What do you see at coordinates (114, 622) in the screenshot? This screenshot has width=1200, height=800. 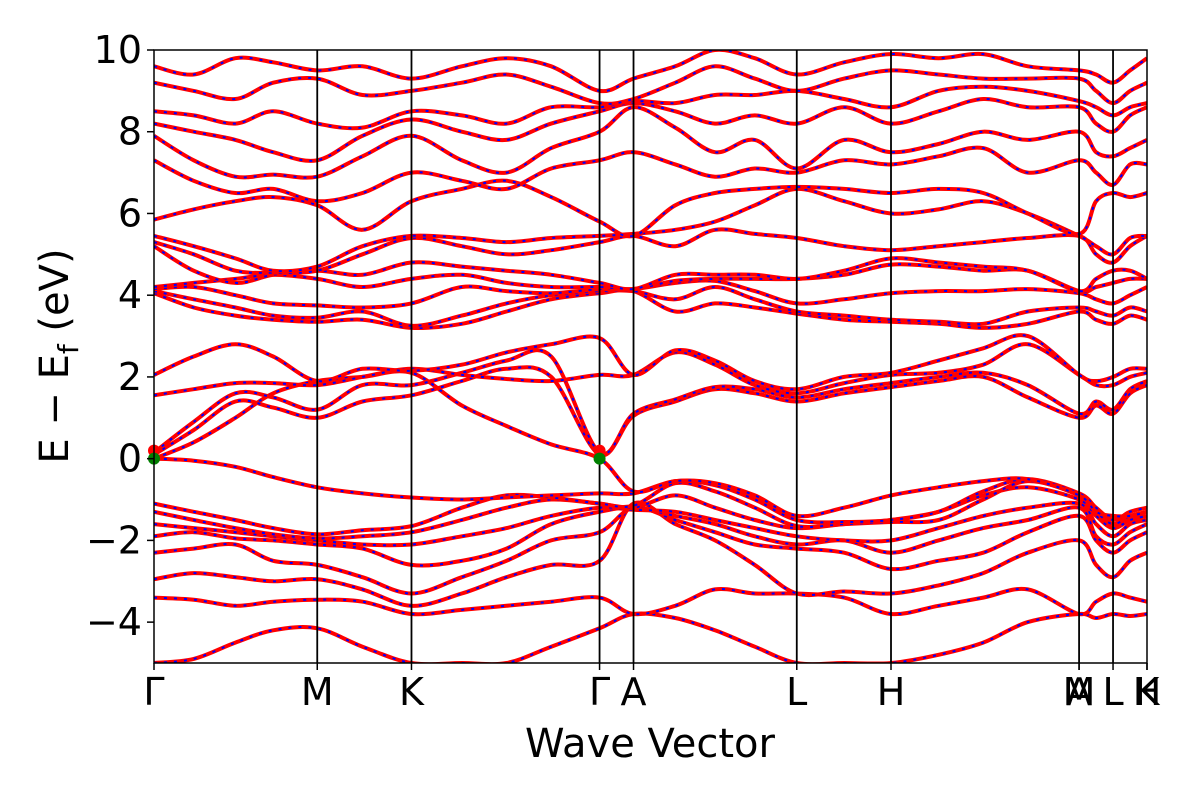 I see `y-tick-label-0: −4` at bounding box center [114, 622].